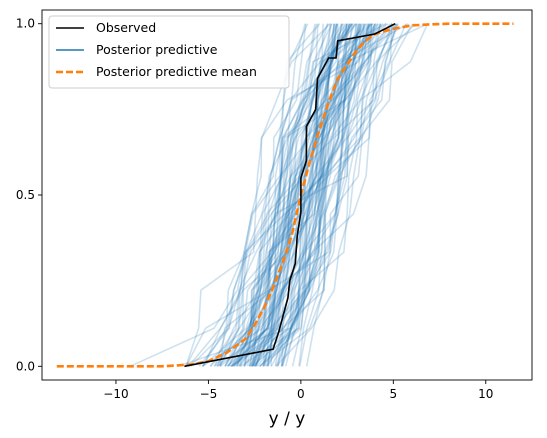 The width and height of the screenshot is (547, 438). What do you see at coordinates (209, 394) in the screenshot?
I see `x-tick-label: −5` at bounding box center [209, 394].